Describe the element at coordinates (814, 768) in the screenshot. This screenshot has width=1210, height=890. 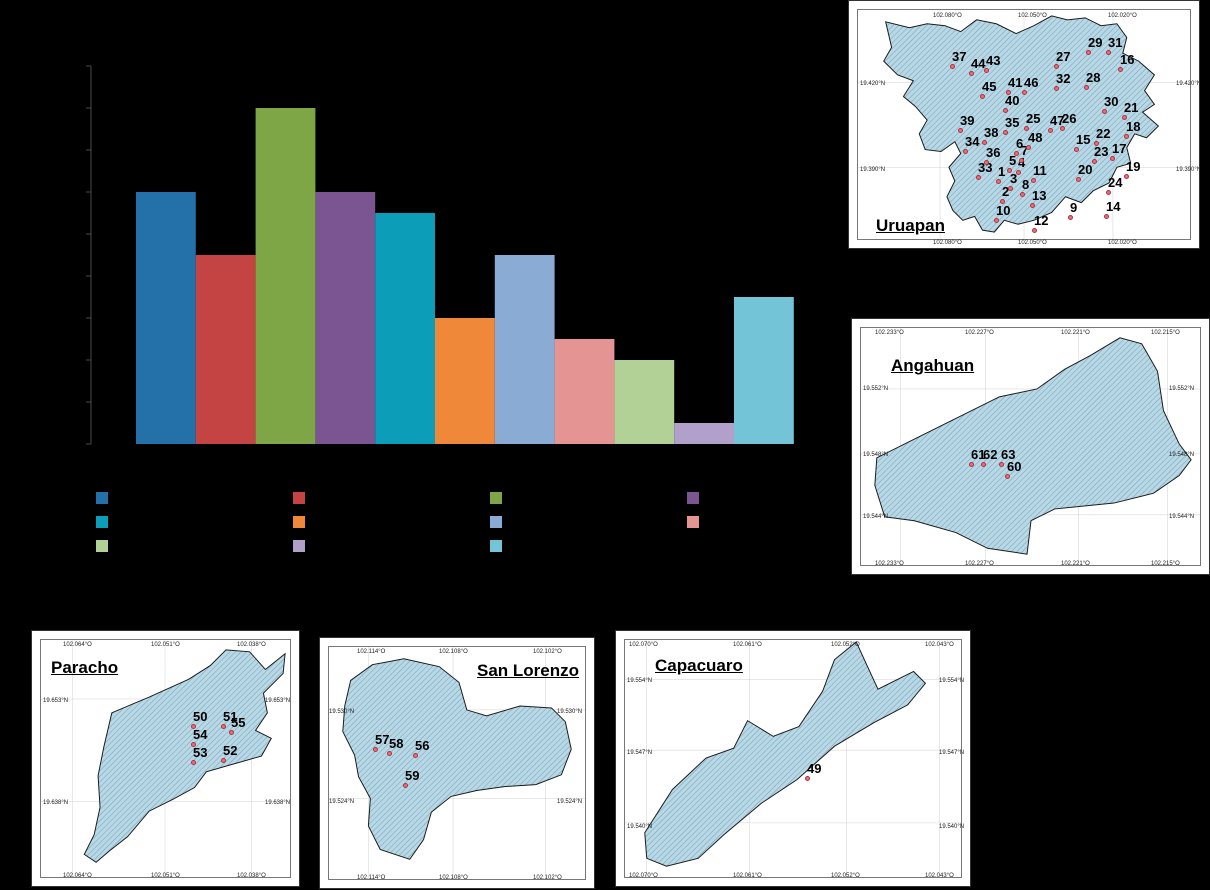
I see `sampling-point-label: 49` at that location.